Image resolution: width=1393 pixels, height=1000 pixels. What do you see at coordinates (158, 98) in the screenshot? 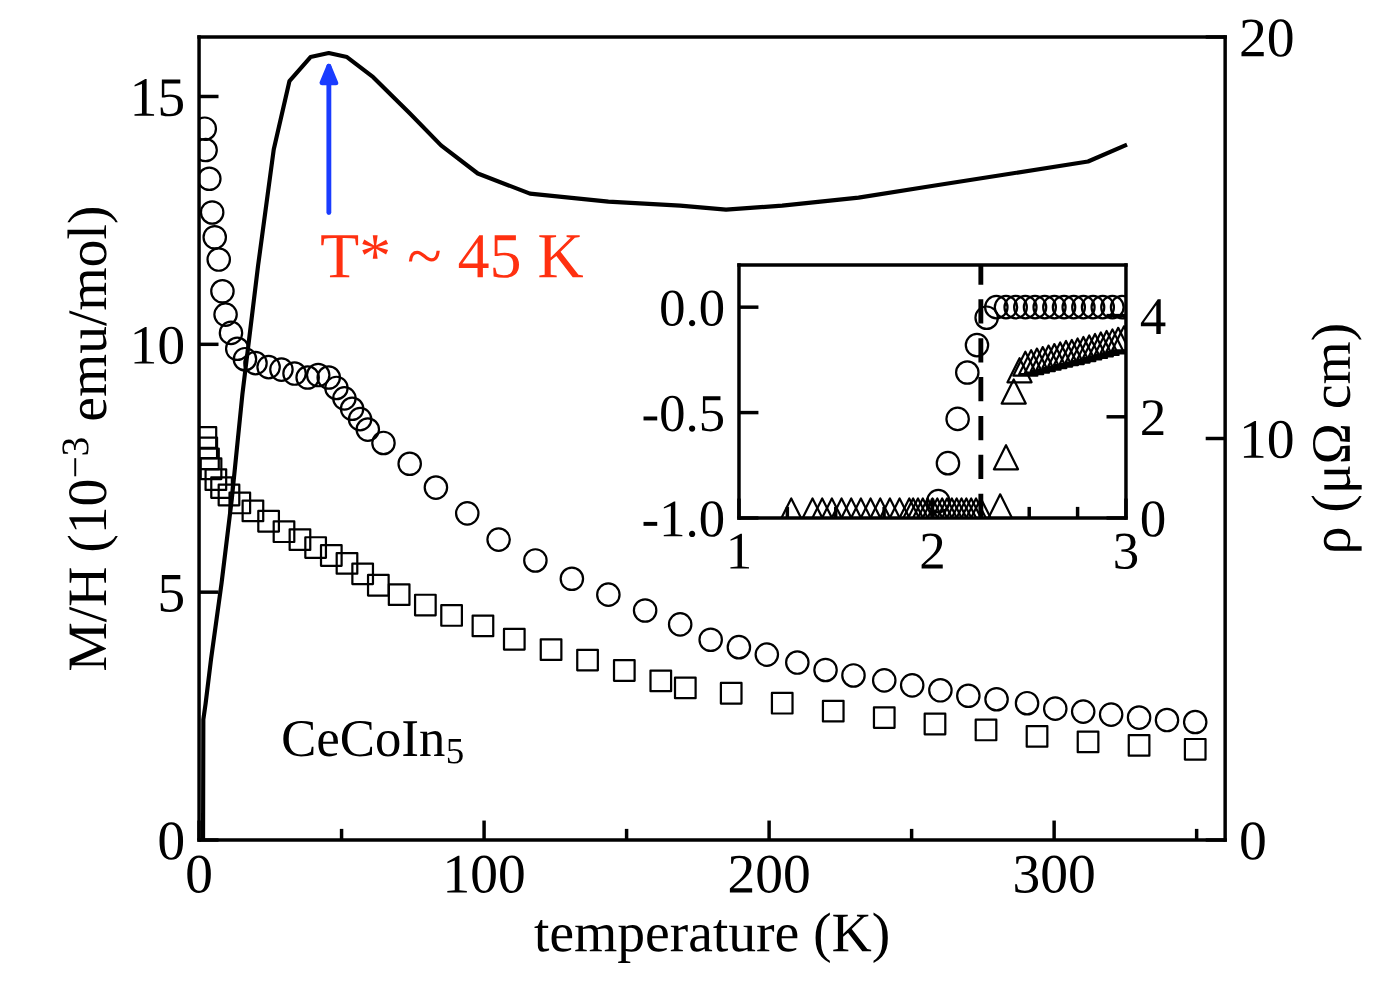
I see `y-tick-label: 15` at bounding box center [158, 98].